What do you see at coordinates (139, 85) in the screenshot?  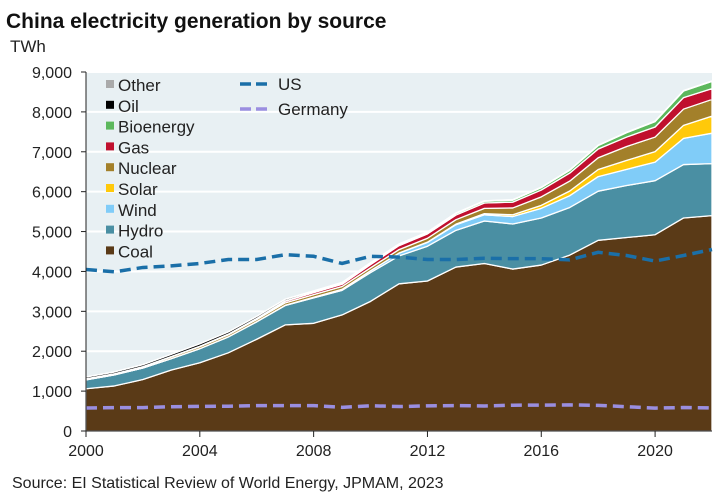 I see `legend-label-other: Other` at bounding box center [139, 85].